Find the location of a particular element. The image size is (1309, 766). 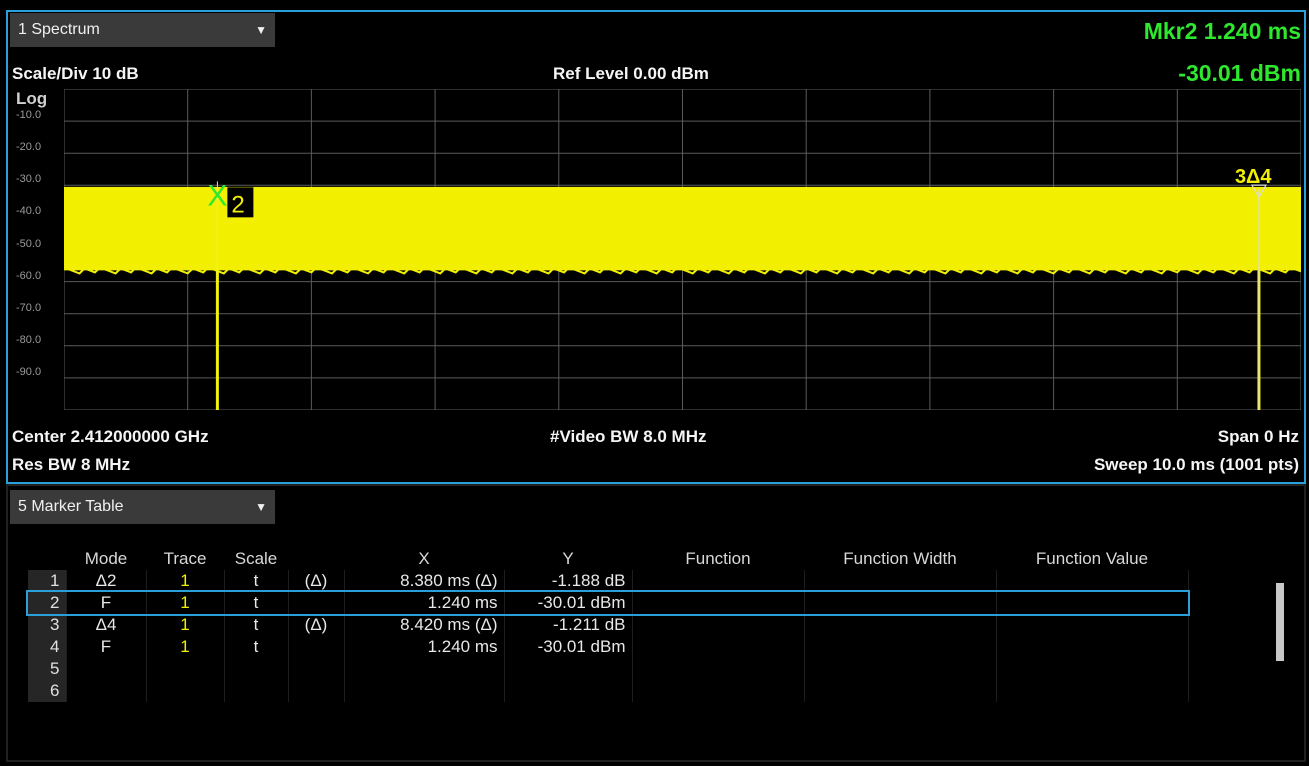

marker-table-dropdown: 5 Marker Table ▼ is located at coordinates (142, 507).